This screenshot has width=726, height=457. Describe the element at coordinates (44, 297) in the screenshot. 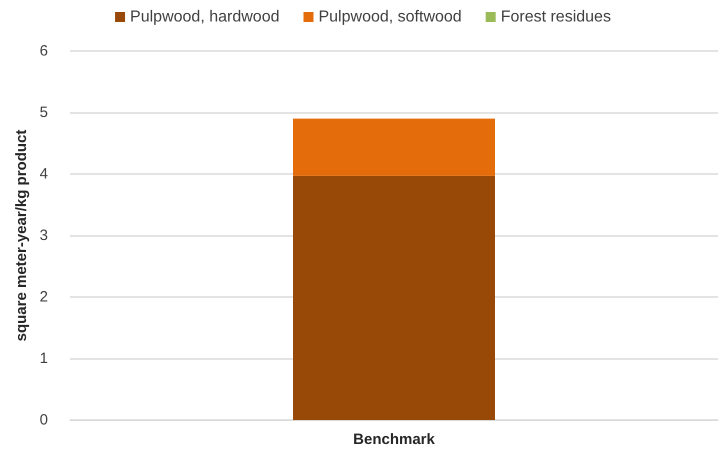

I see `y-tick-label: 2` at that location.